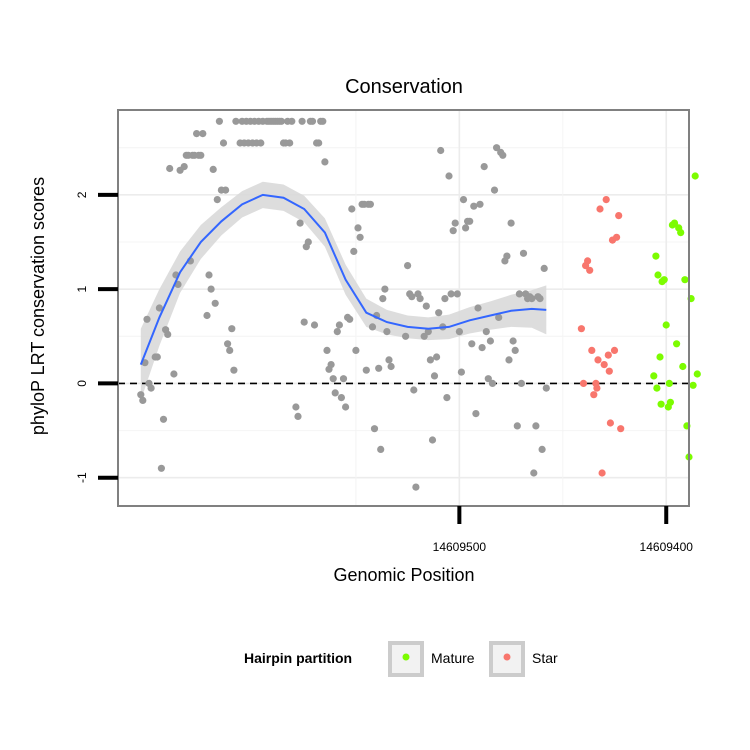  I want to click on y-axis-label: phyloP LRT conservation scores, so click(38, 306).